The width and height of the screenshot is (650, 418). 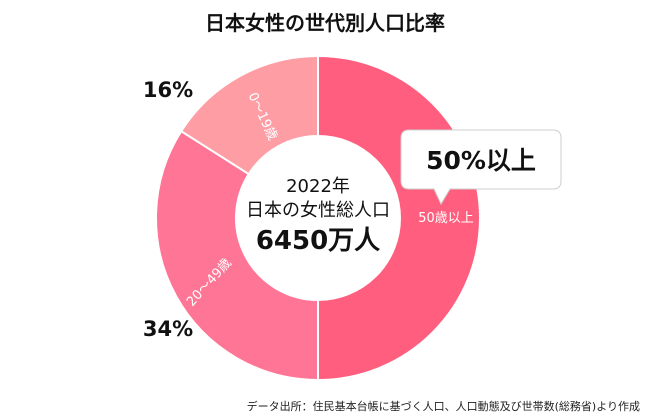 What do you see at coordinates (325, 23) in the screenshot?
I see `chart-title: 日本女性の世代別人口比率` at bounding box center [325, 23].